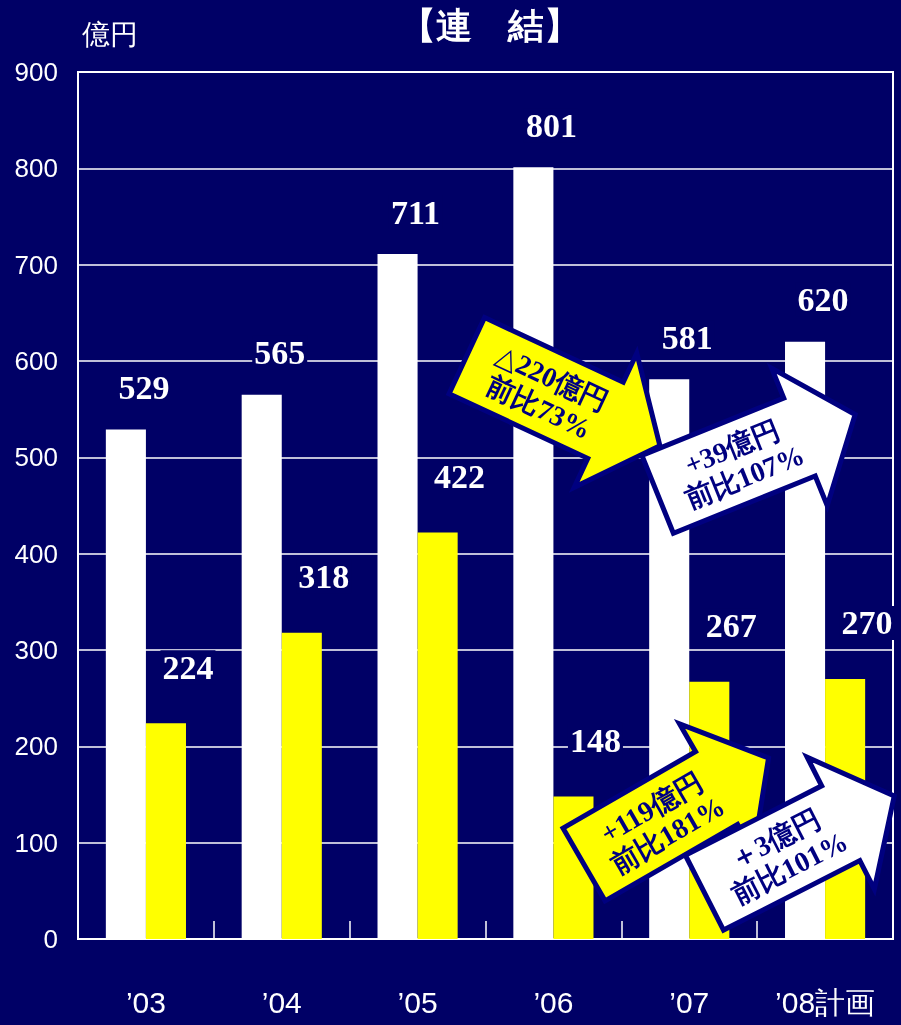  What do you see at coordinates (490, 25) in the screenshot?
I see `chart-title: 【連 結】` at bounding box center [490, 25].